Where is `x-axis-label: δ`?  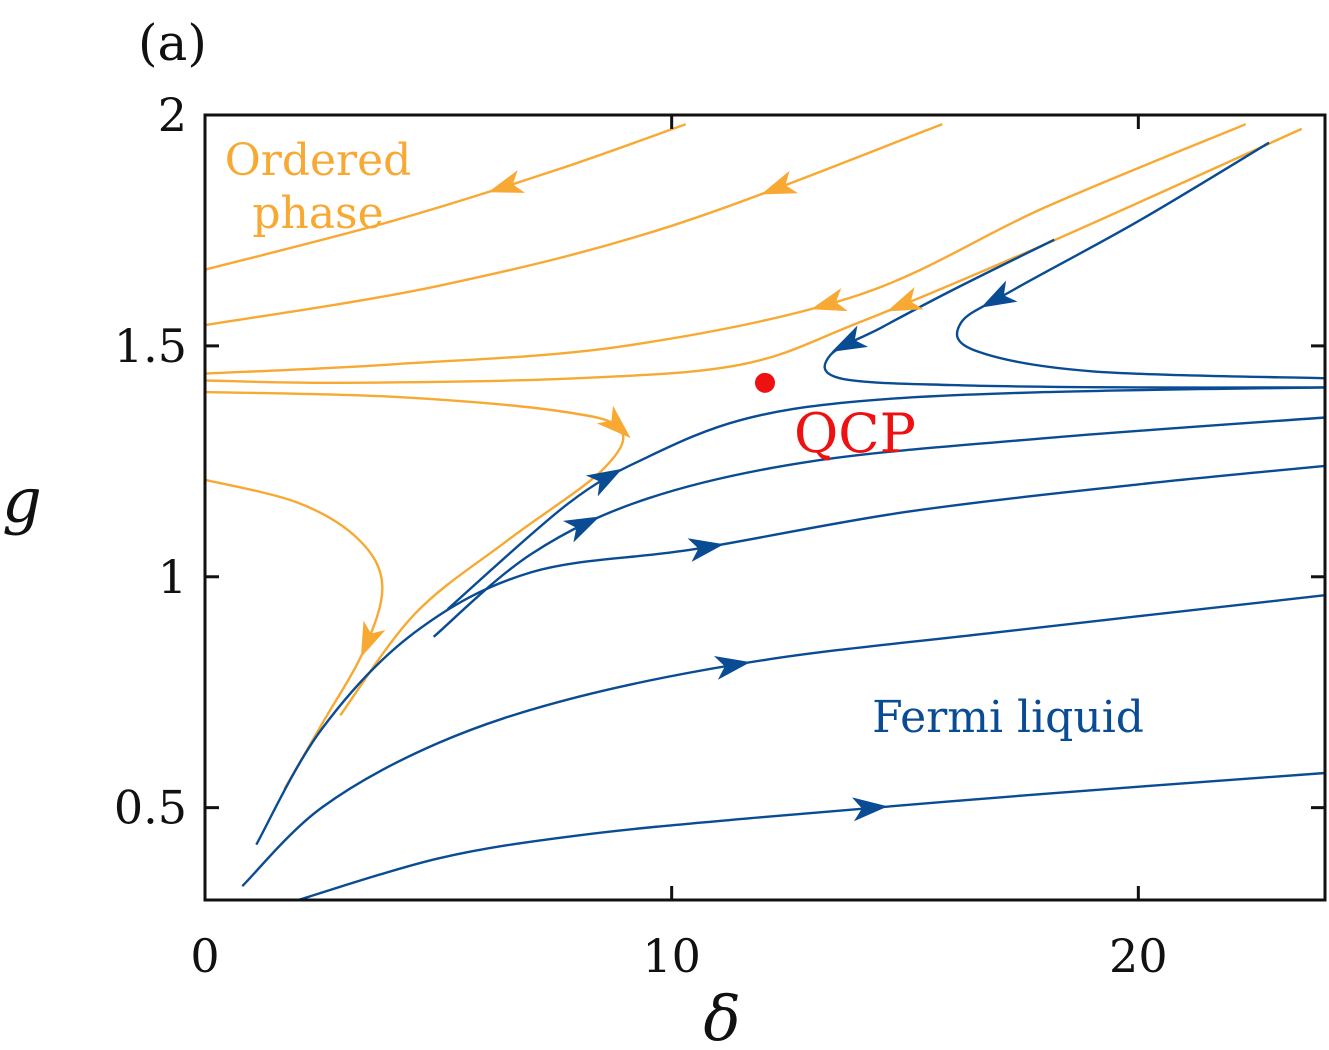 x-axis-label: δ is located at coordinates (721, 1016).